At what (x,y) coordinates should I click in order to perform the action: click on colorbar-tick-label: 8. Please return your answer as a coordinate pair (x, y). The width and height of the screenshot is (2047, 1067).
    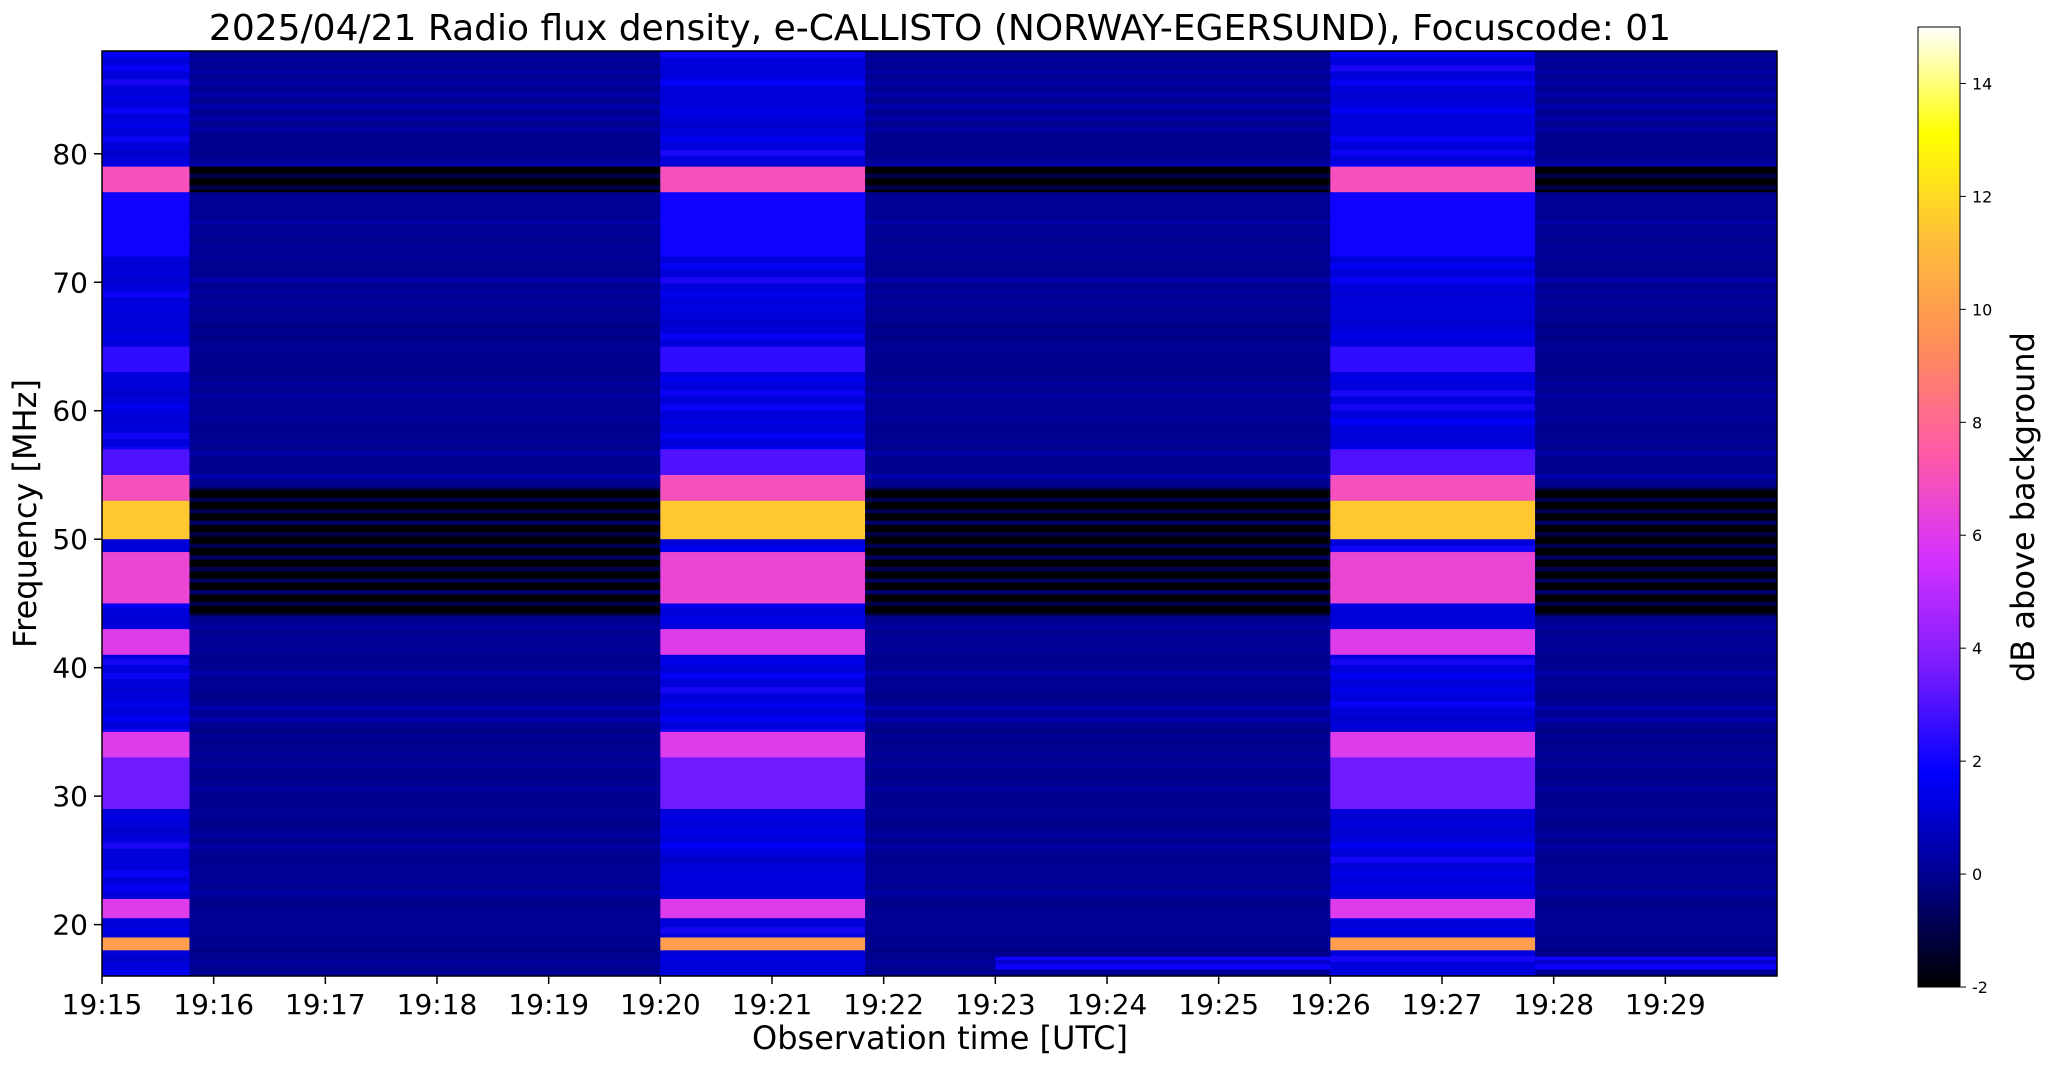
    Looking at the image, I should click on (1977, 422).